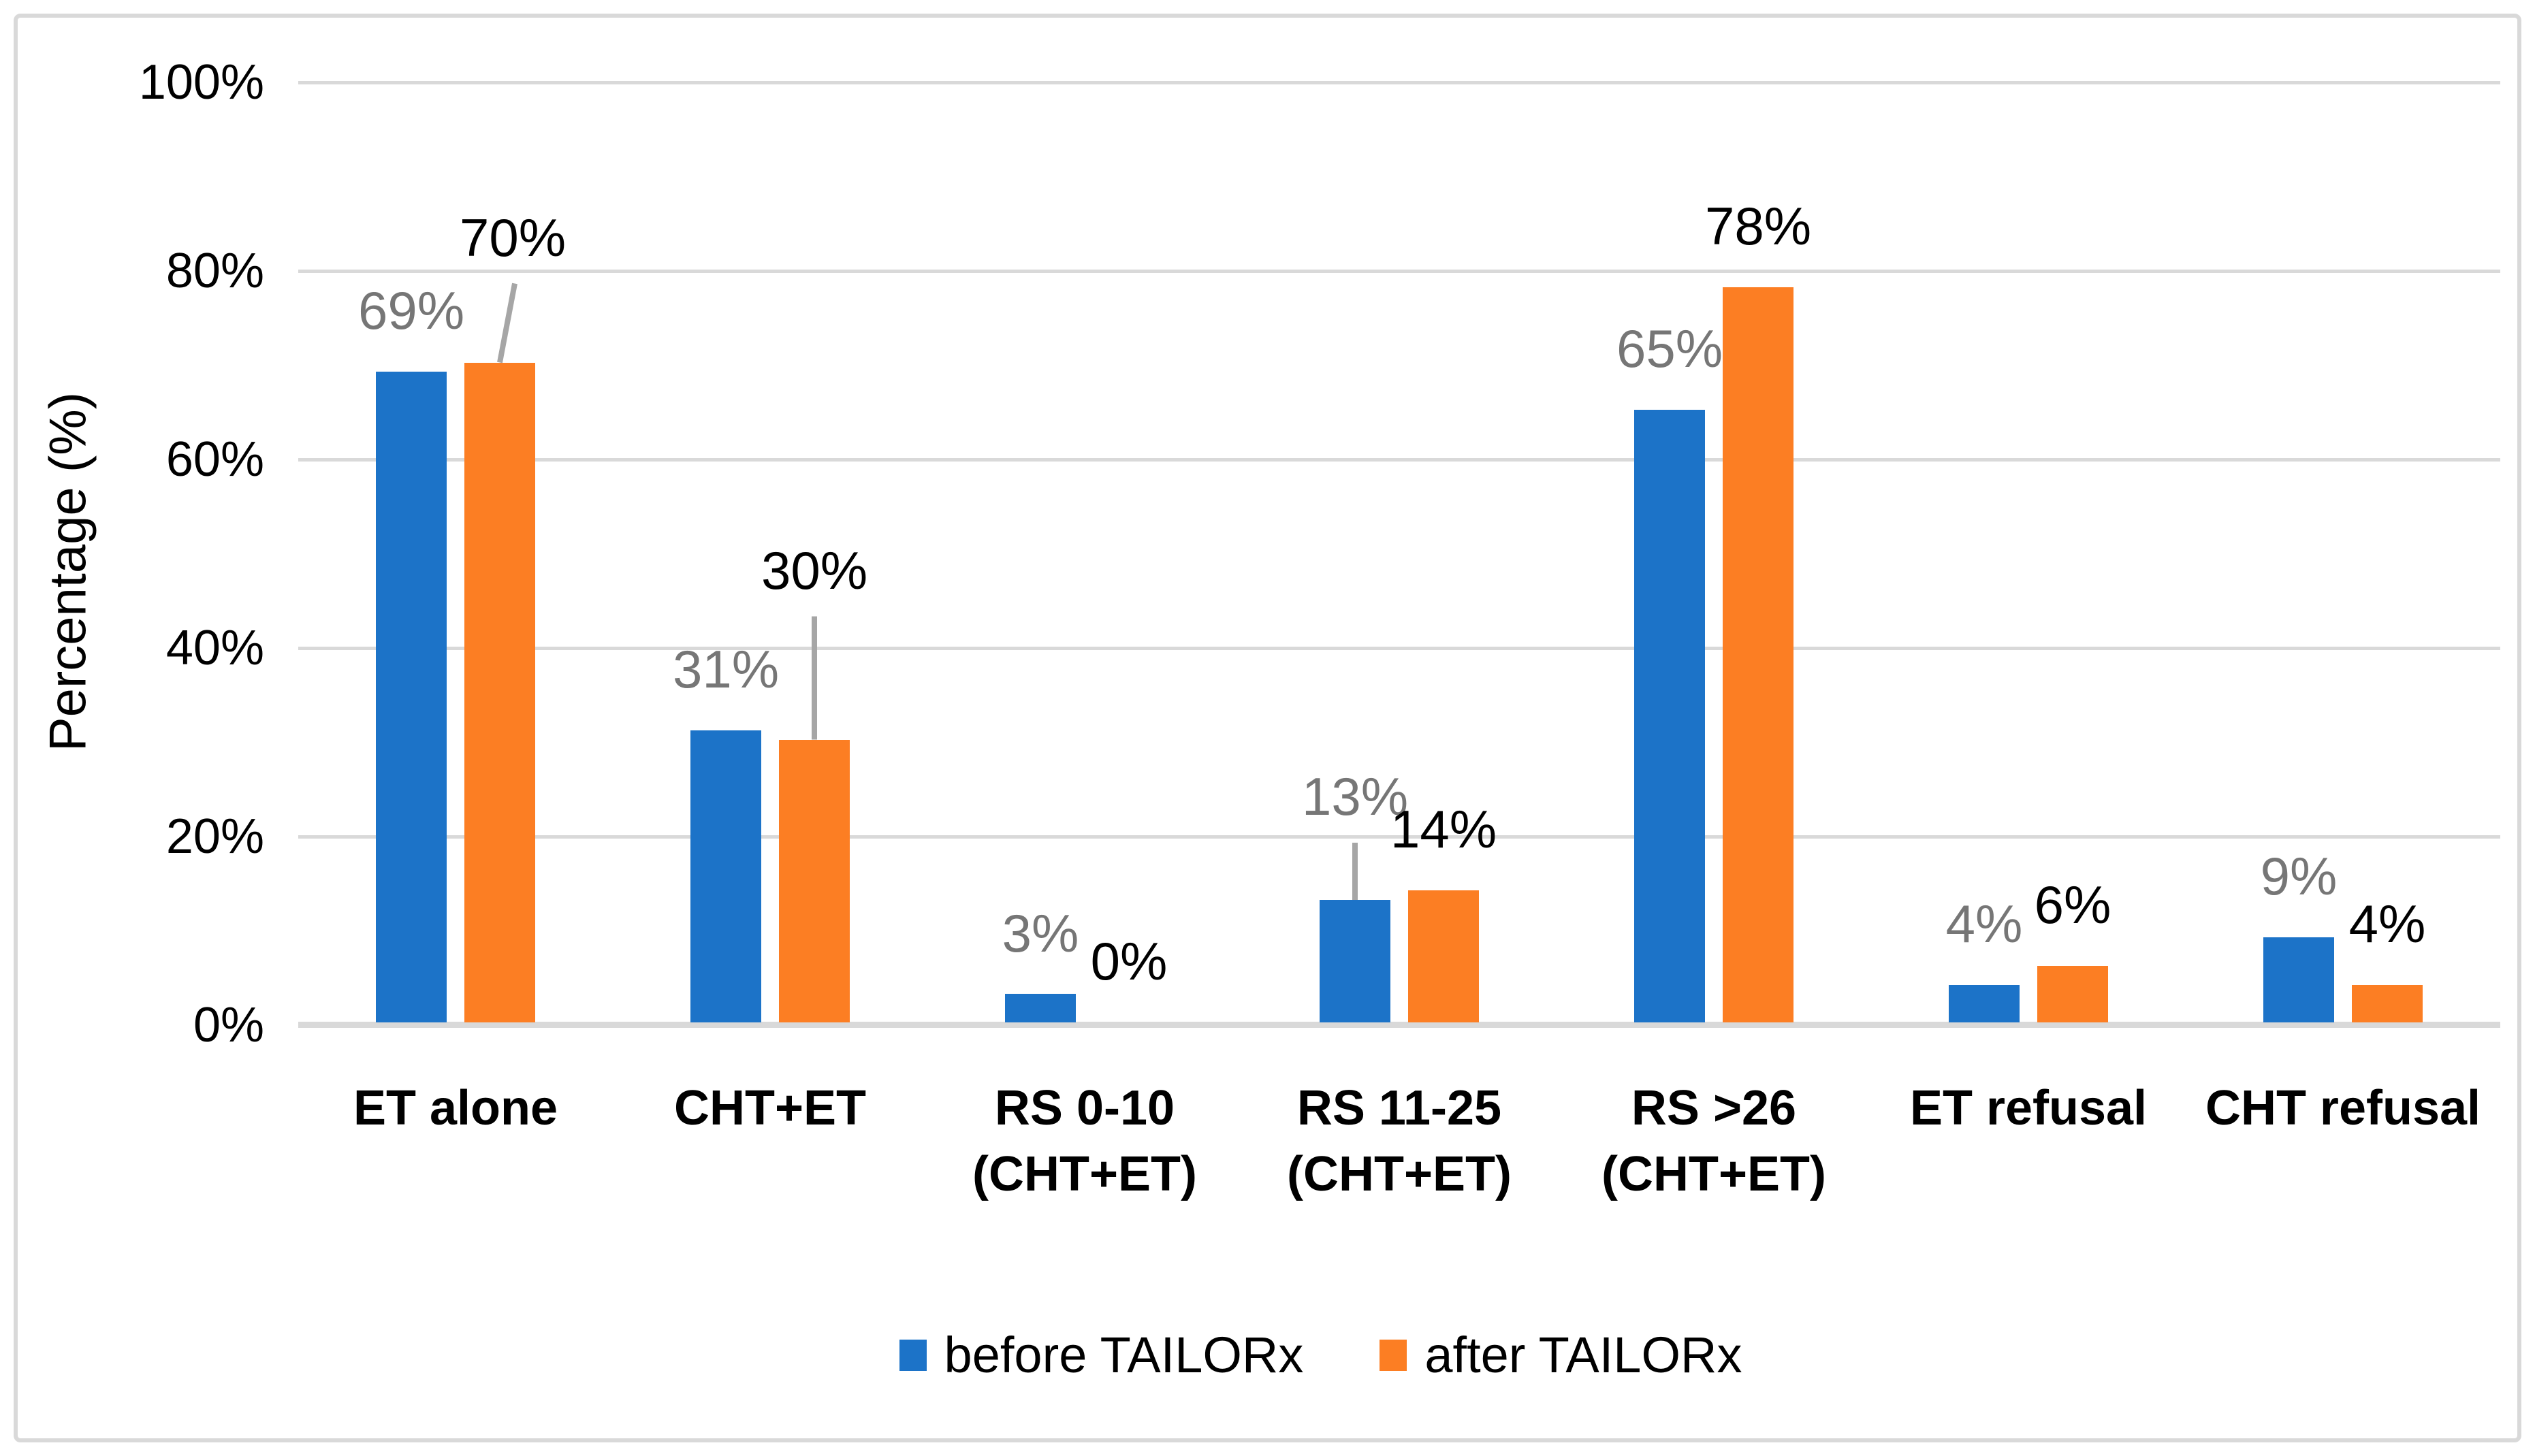  I want to click on y-tick-label: 0%, so click(228, 1025).